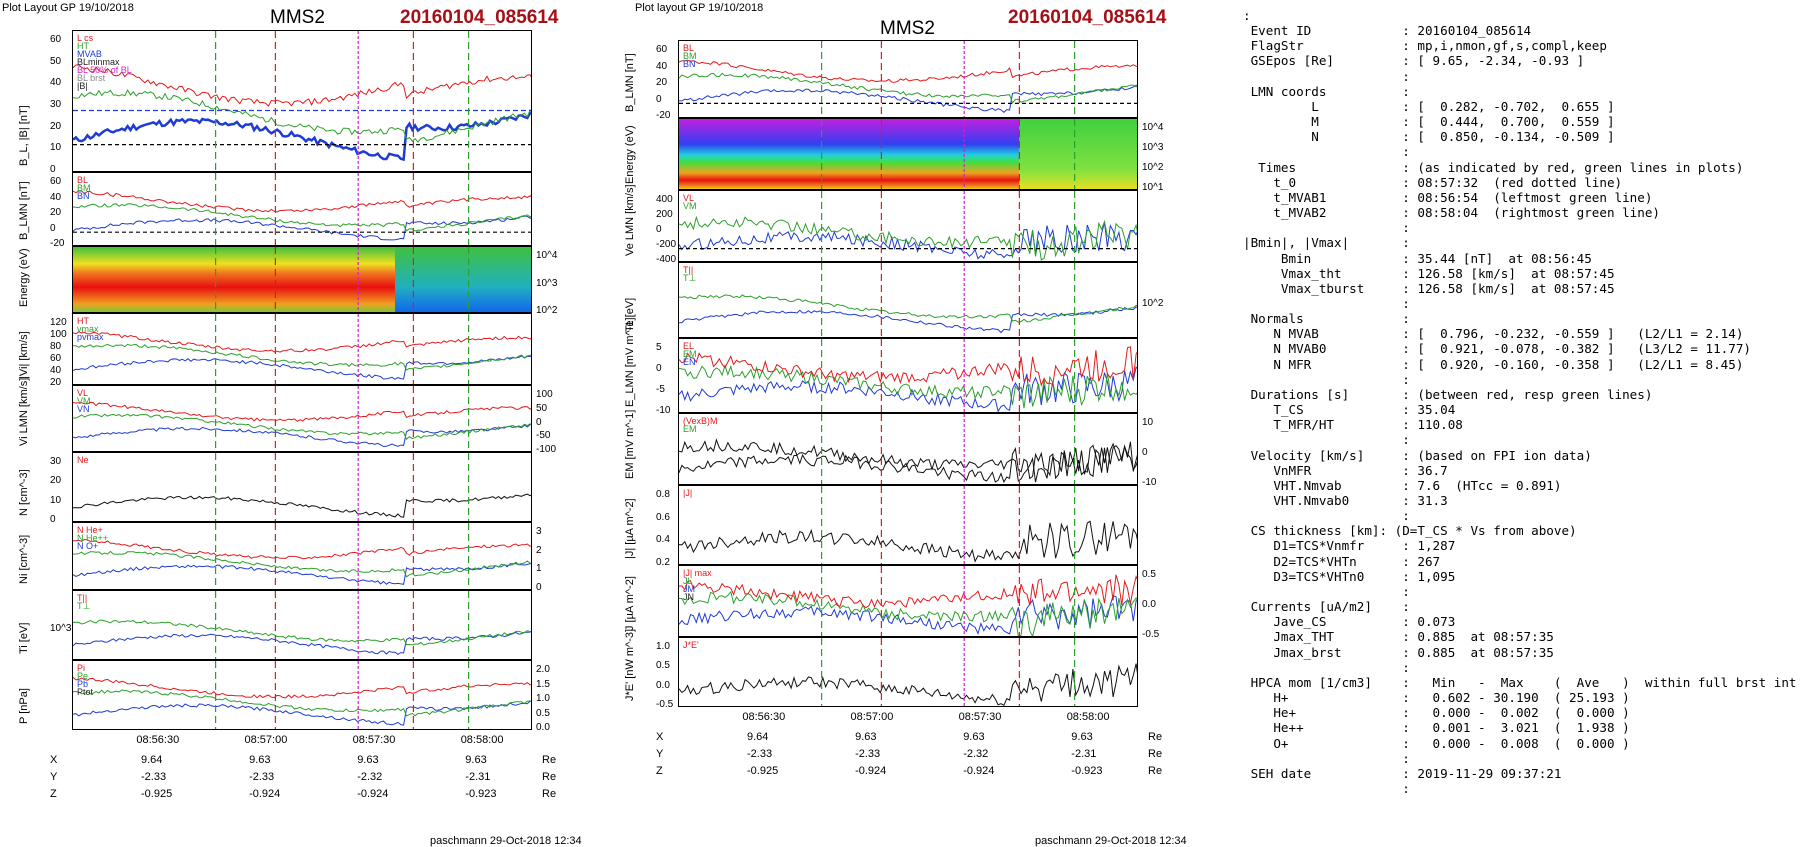  Describe the element at coordinates (690, 206) in the screenshot. I see `legend-entry: VM` at that location.